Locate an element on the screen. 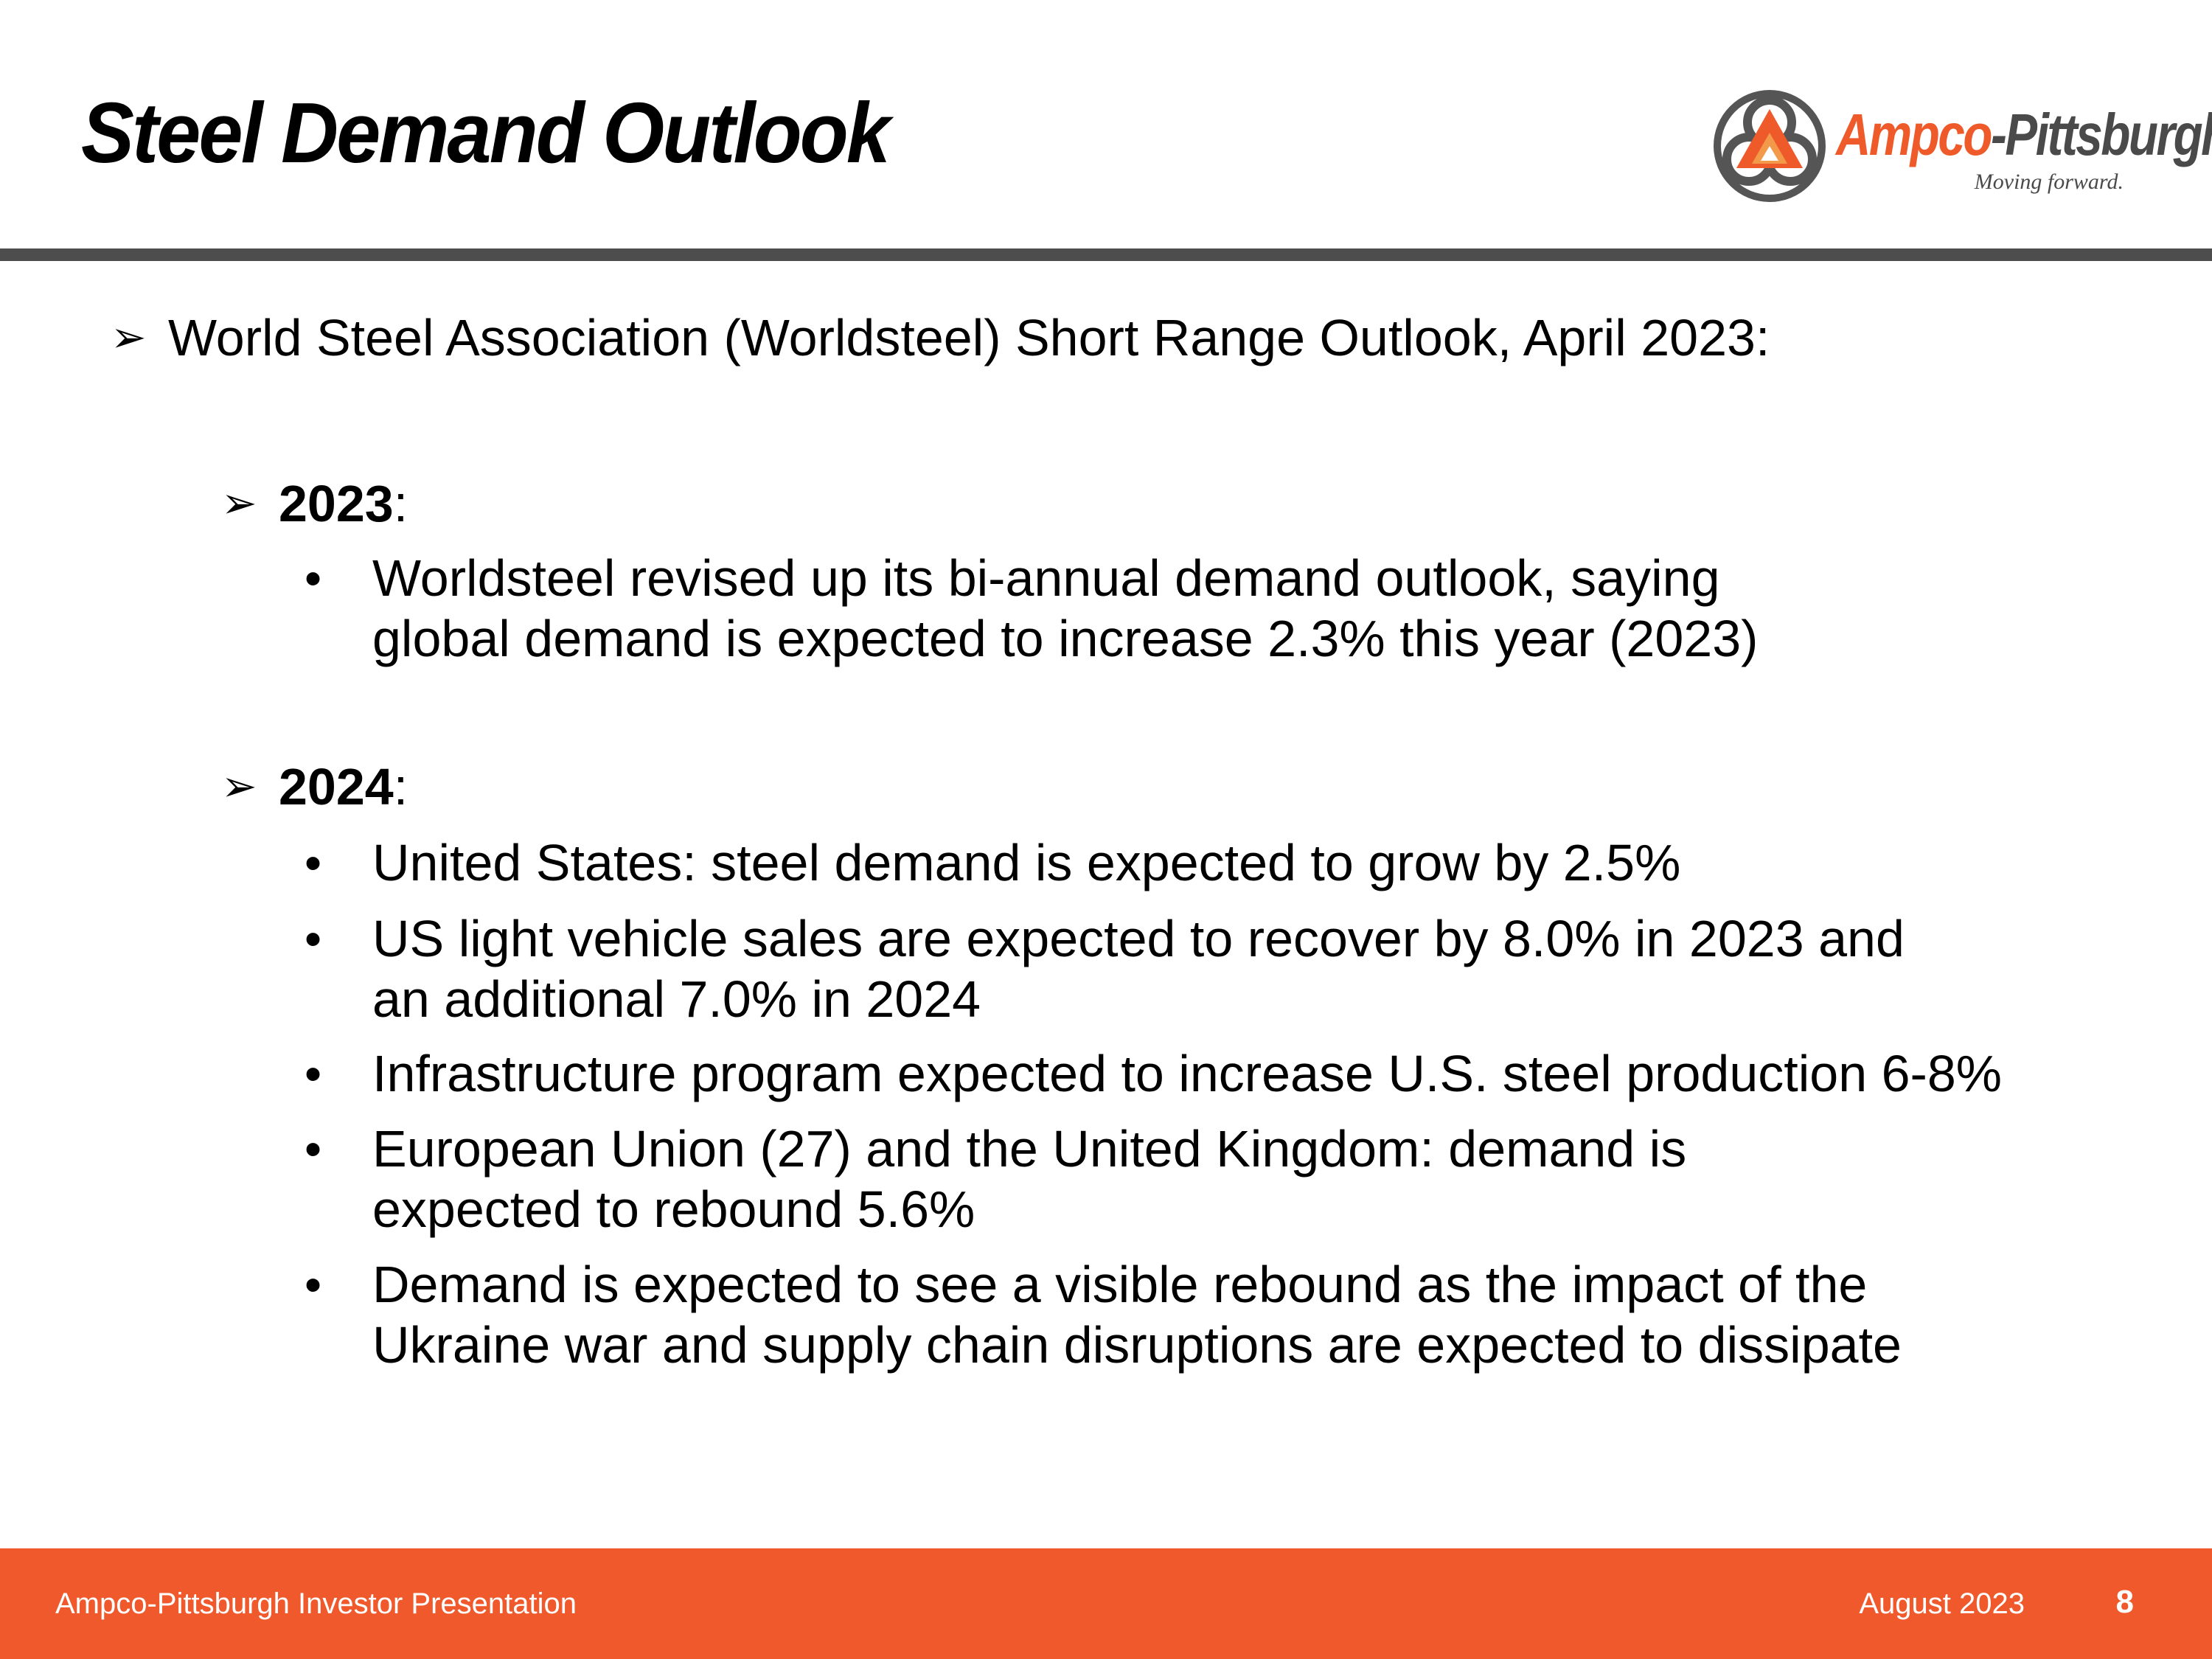  company-logo: Ampco-Pittsburgh Moving forward. is located at coordinates (1961, 146).